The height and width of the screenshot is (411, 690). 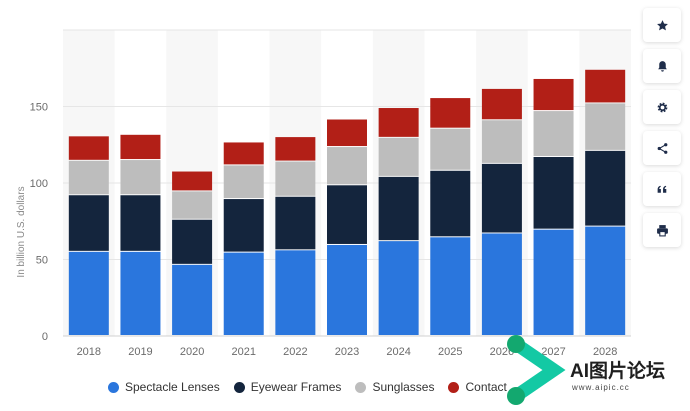 I want to click on bell-icon, so click(x=662, y=66).